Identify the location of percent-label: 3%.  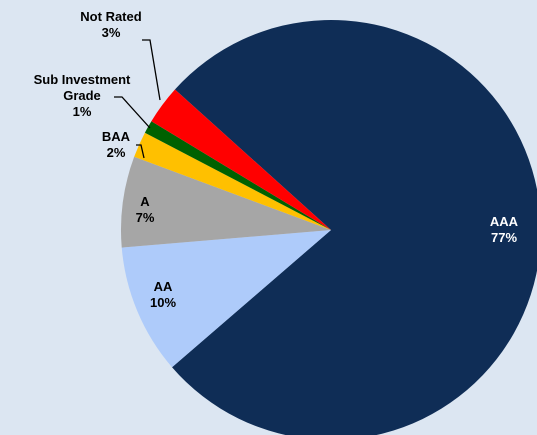
(111, 32).